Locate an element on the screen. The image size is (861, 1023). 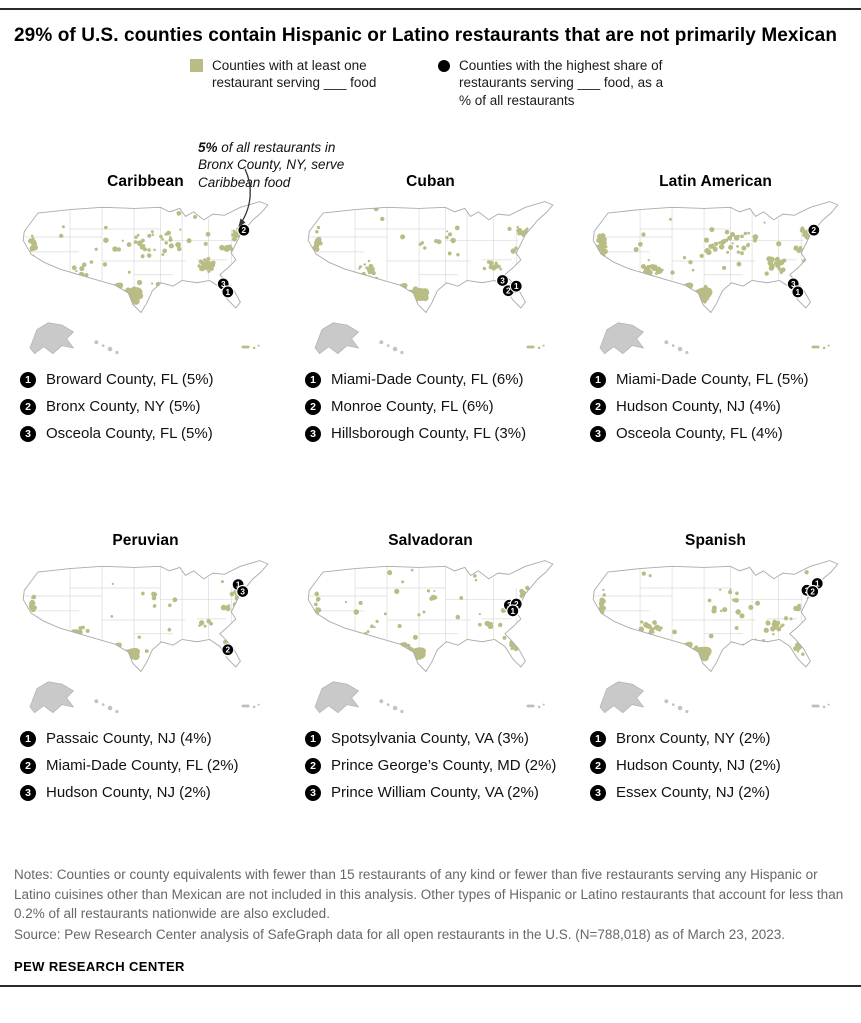
black-circle-swatch is located at coordinates (444, 65).